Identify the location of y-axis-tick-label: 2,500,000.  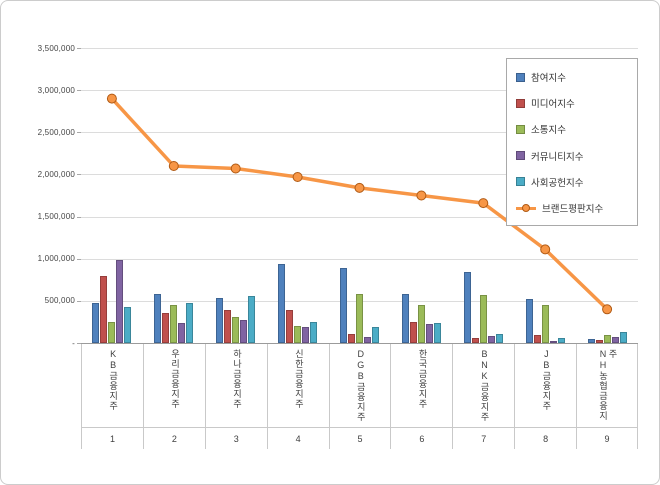
(56, 132).